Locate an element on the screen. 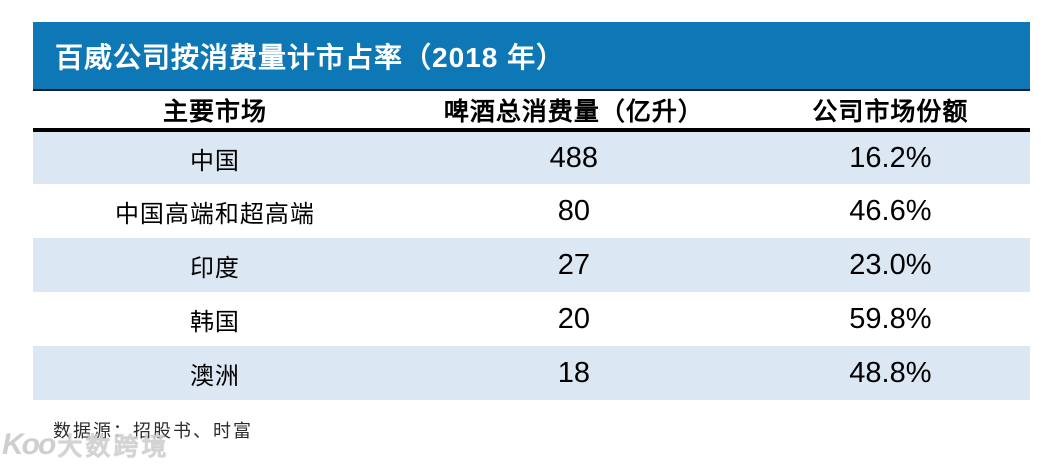 The height and width of the screenshot is (467, 1053). cell-consumption: 488 is located at coordinates (574, 157).